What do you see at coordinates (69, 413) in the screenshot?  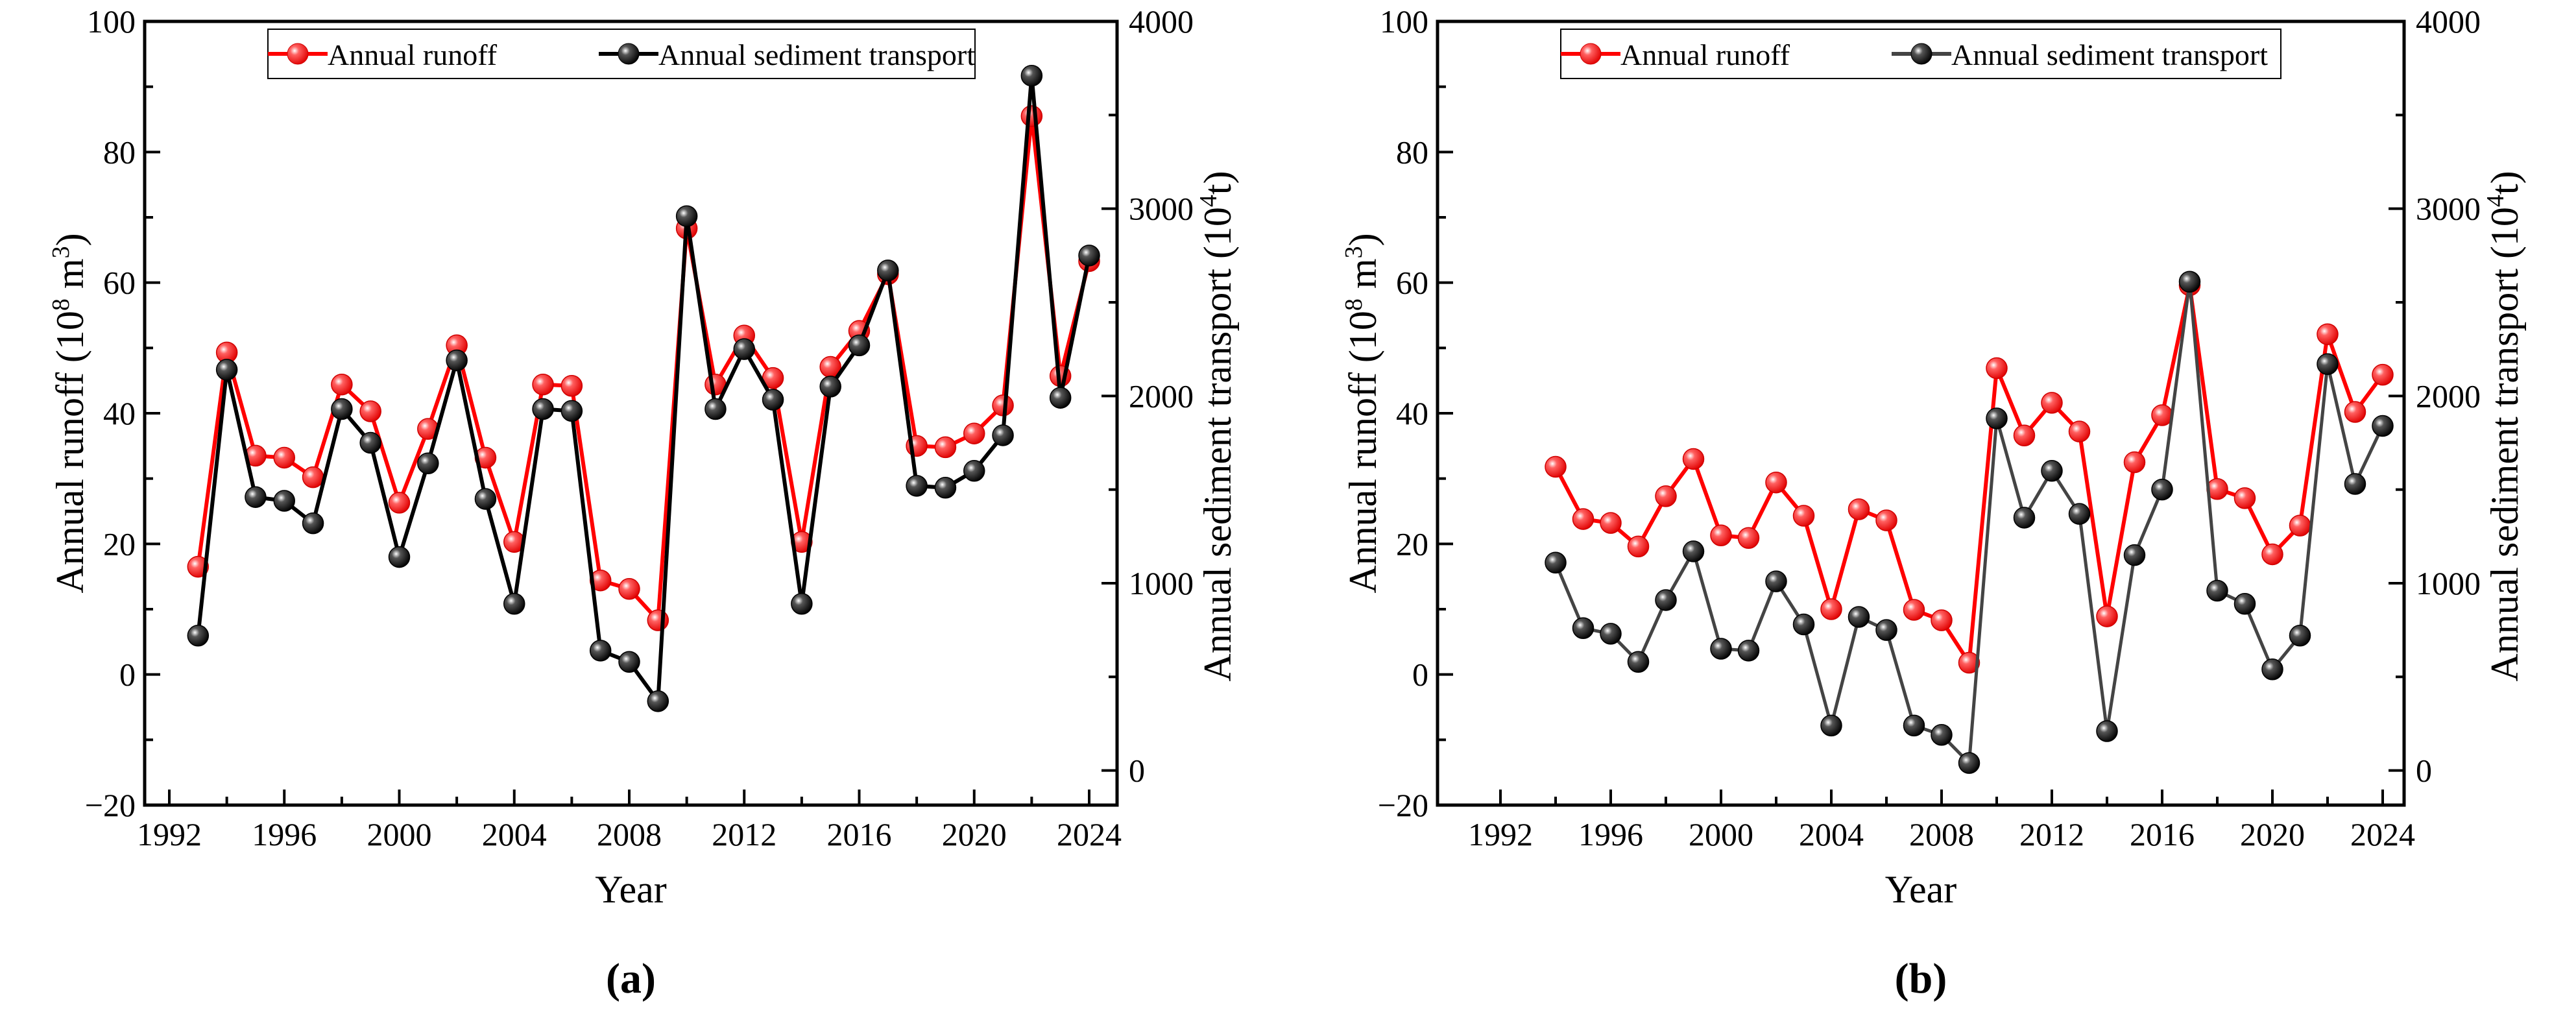 I see `y-axis-title: Annual runoff (108 m3)` at bounding box center [69, 413].